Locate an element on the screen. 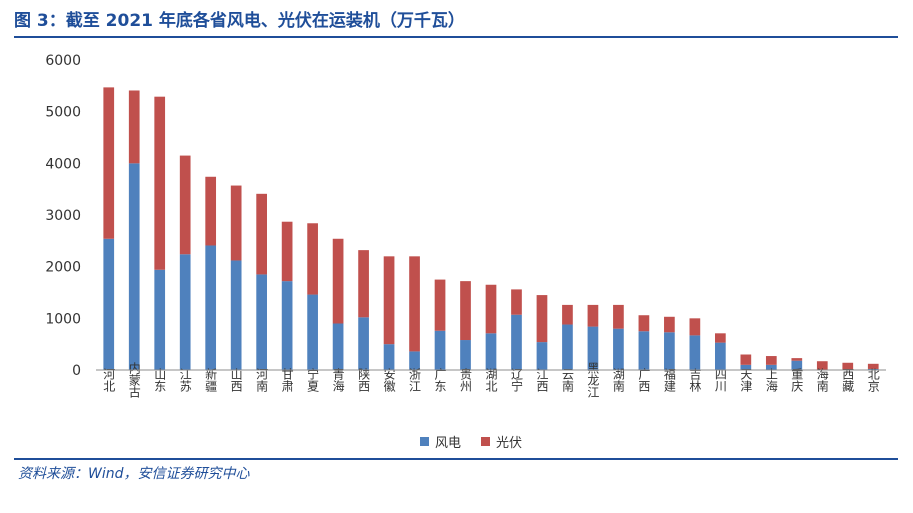  x-tick-label: 北京 is located at coordinates (873, 380).